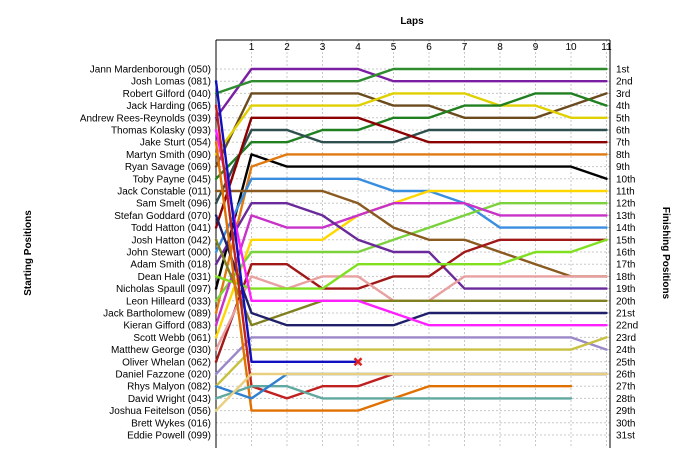  What do you see at coordinates (625, 411) in the screenshot?
I see `finishing-position-label: 29th` at bounding box center [625, 411].